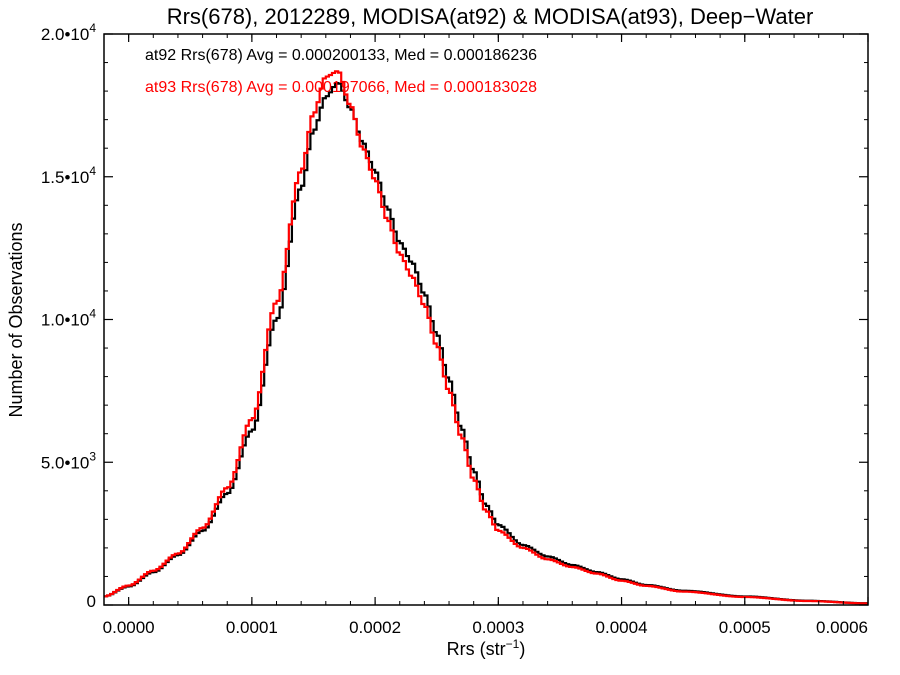 The height and width of the screenshot is (675, 900). Describe the element at coordinates (129, 627) in the screenshot. I see `x-tick-label-0: 0.0000` at that location.